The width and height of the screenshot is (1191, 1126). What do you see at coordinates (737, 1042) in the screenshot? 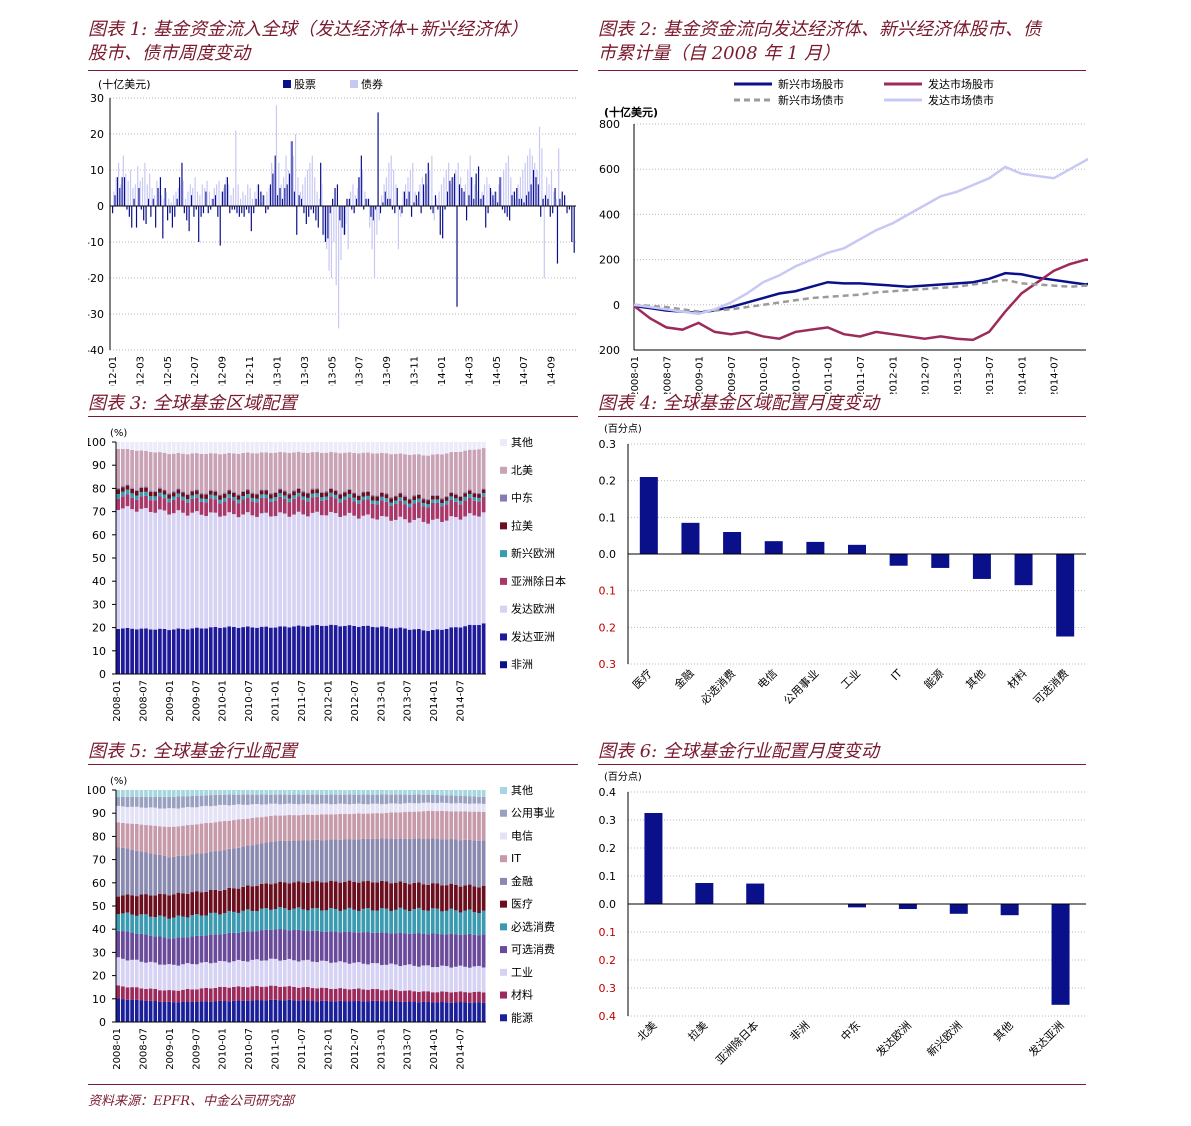
I see `chart6-category-label: 亚洲除日本` at bounding box center [737, 1042].